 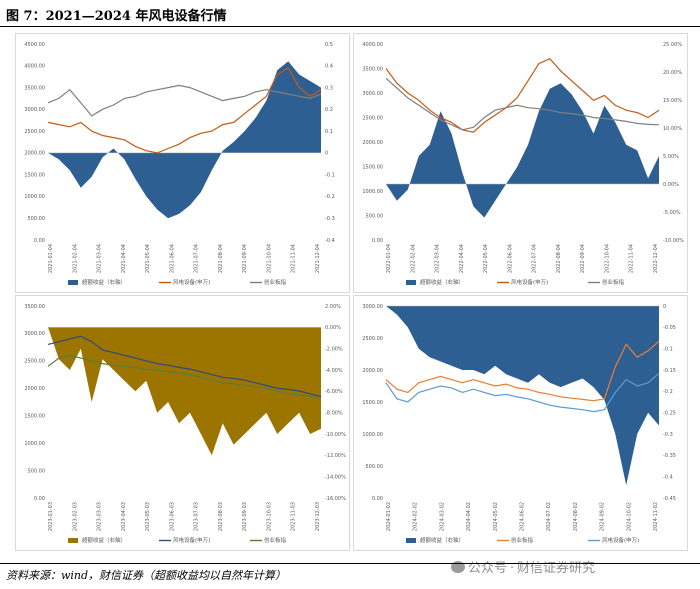 What do you see at coordinates (245, 516) in the screenshot?
I see `x-axis-tick: 2023-09-03` at bounding box center [245, 516].